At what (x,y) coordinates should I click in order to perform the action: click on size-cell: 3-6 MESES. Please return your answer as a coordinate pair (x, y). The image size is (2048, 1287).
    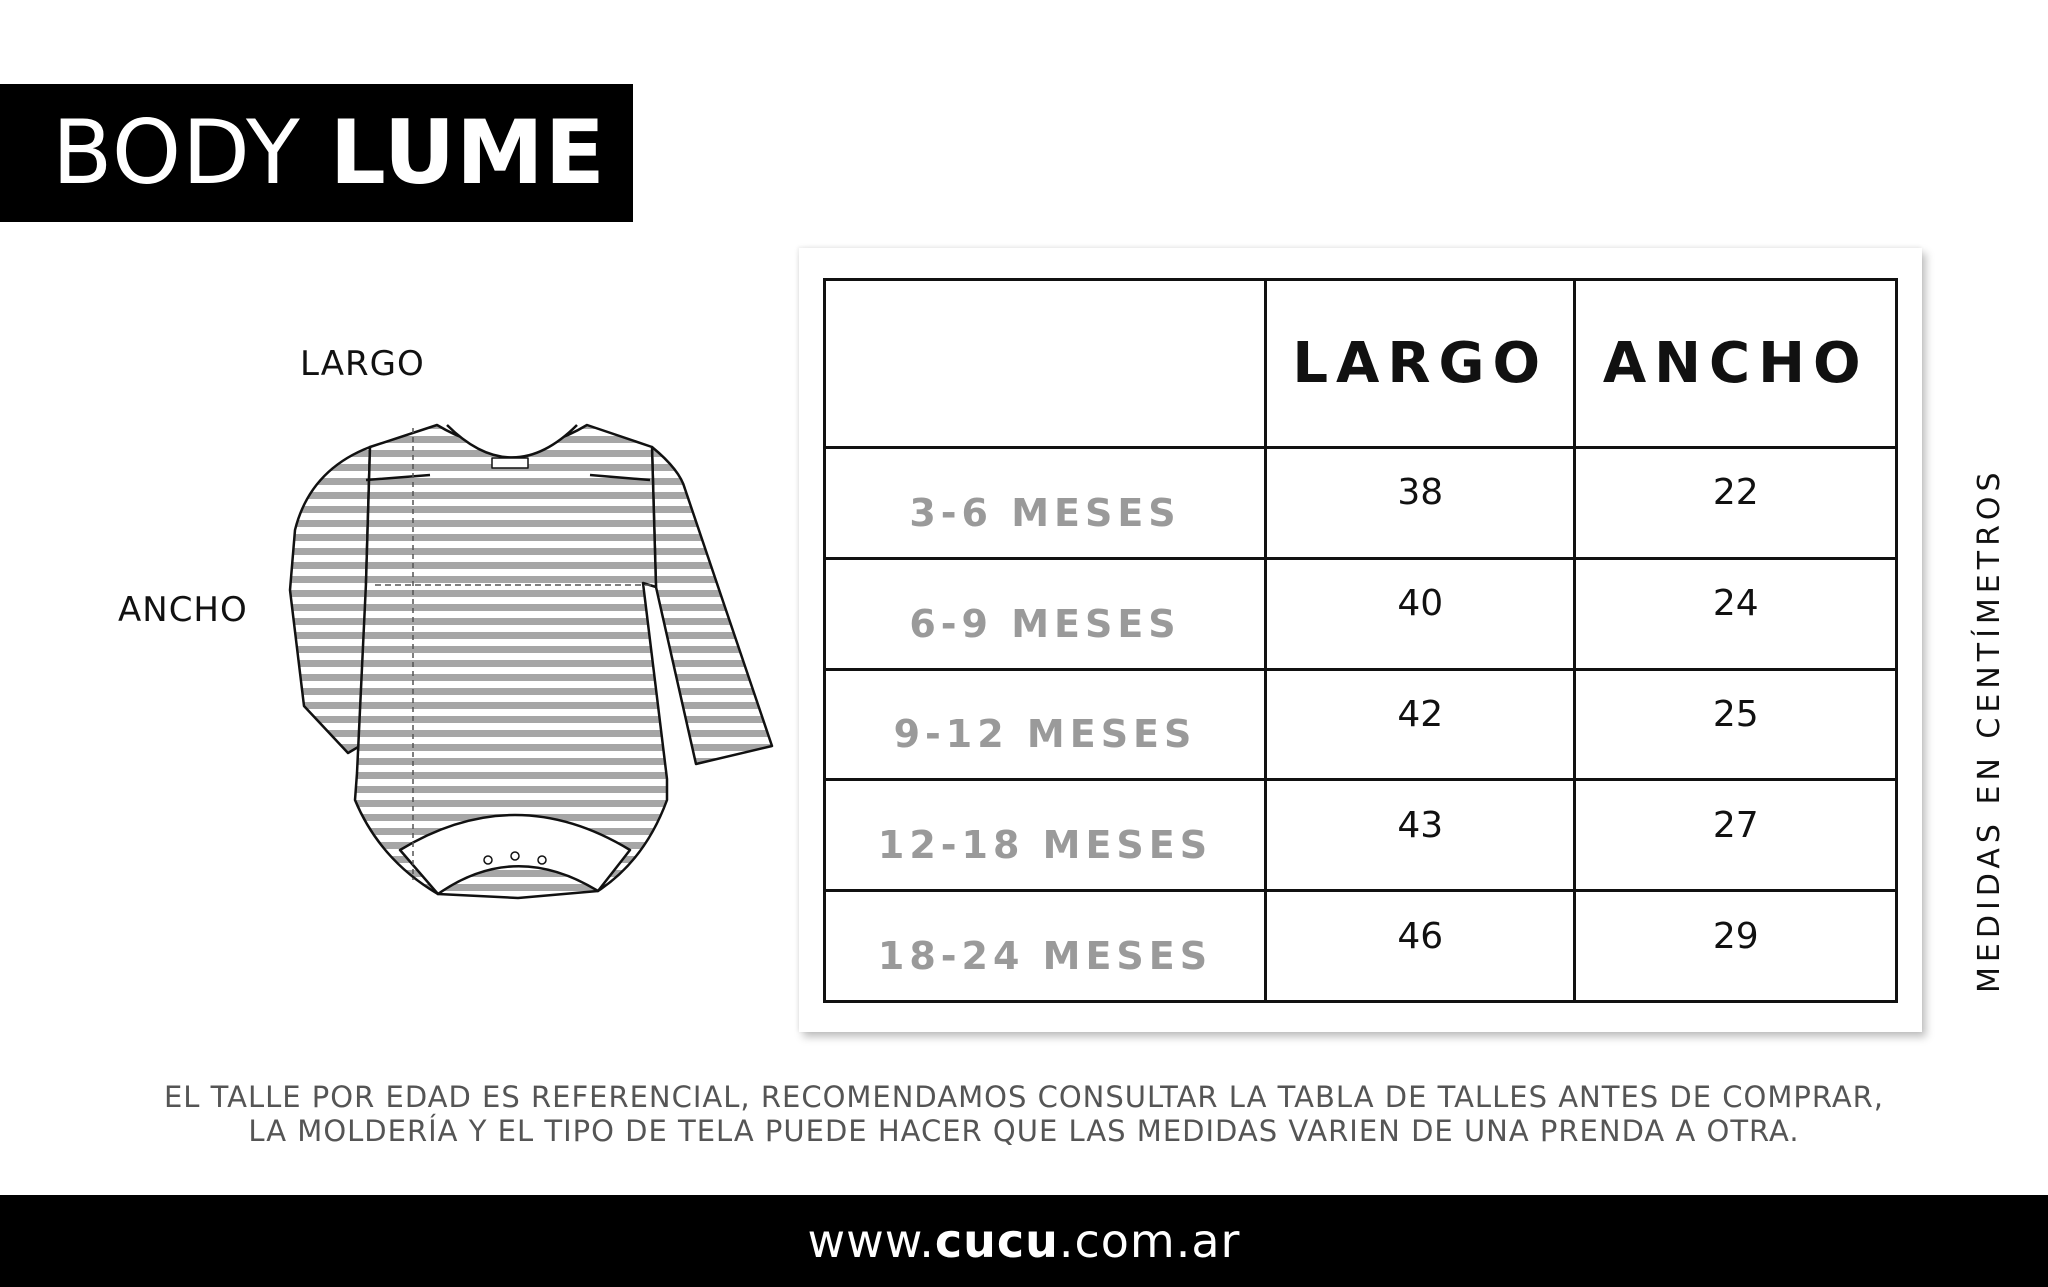
    Looking at the image, I should click on (1045, 503).